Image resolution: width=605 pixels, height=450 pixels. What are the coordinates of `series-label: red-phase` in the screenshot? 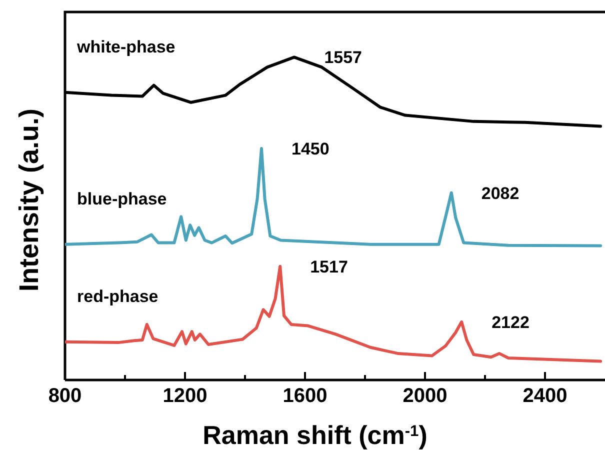 It's located at (117, 296).